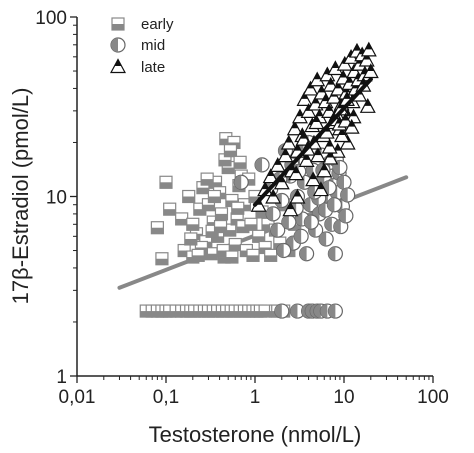 The height and width of the screenshot is (453, 474). I want to click on series-late, so click(314, 129).